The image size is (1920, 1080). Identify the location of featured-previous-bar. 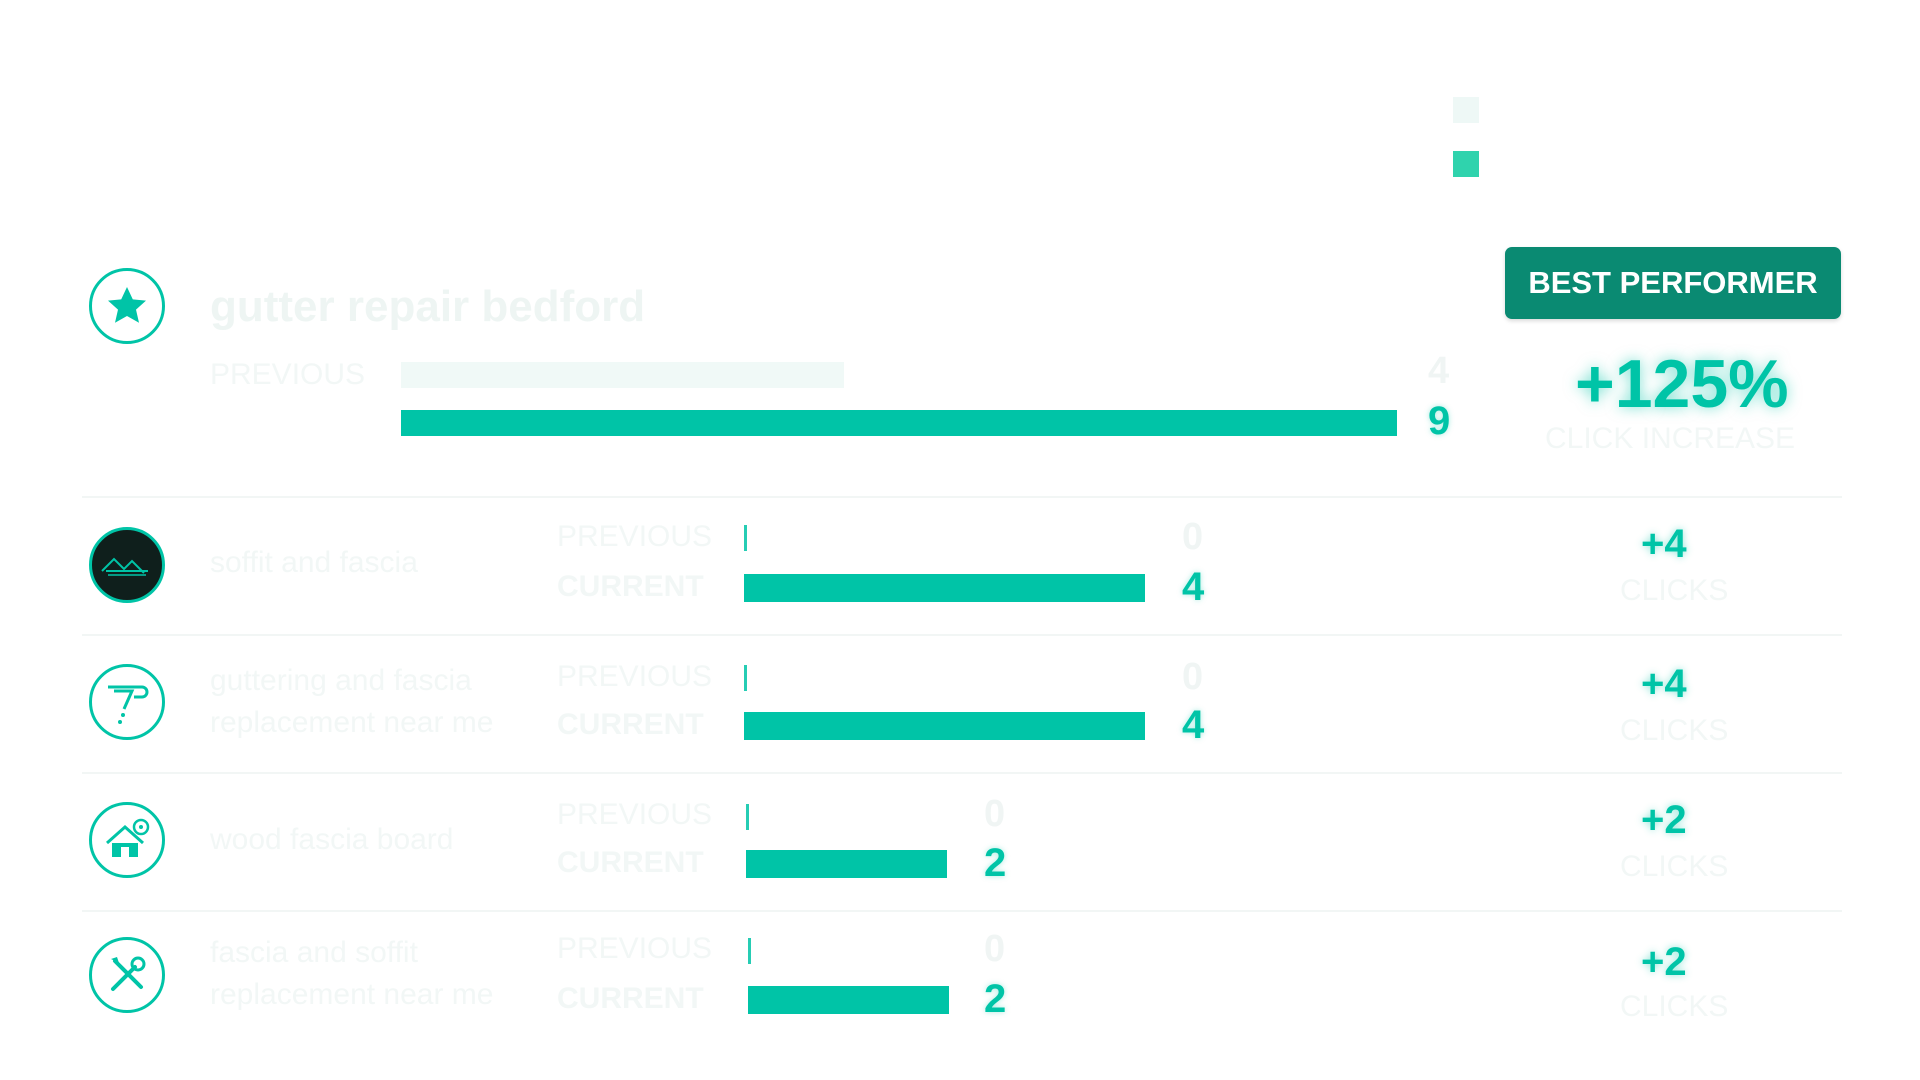
(622, 375).